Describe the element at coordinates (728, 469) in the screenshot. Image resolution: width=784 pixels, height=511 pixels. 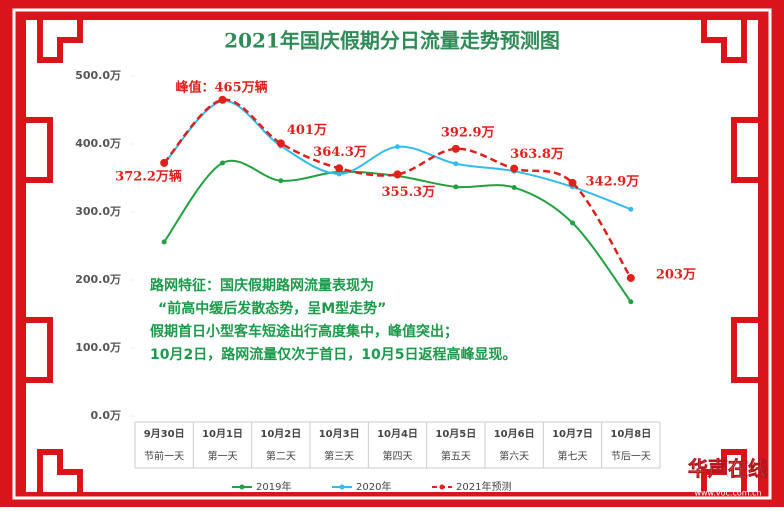
I see `watermark: 华声在线` at that location.